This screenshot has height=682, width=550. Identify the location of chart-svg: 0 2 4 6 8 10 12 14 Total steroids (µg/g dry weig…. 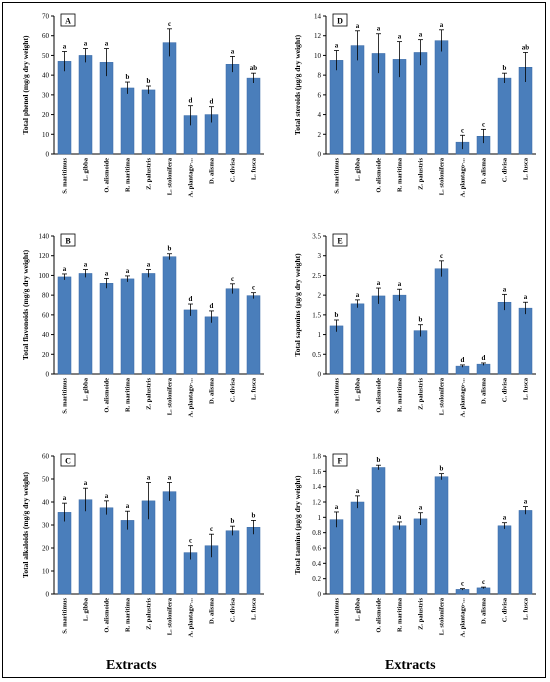
(414, 105).